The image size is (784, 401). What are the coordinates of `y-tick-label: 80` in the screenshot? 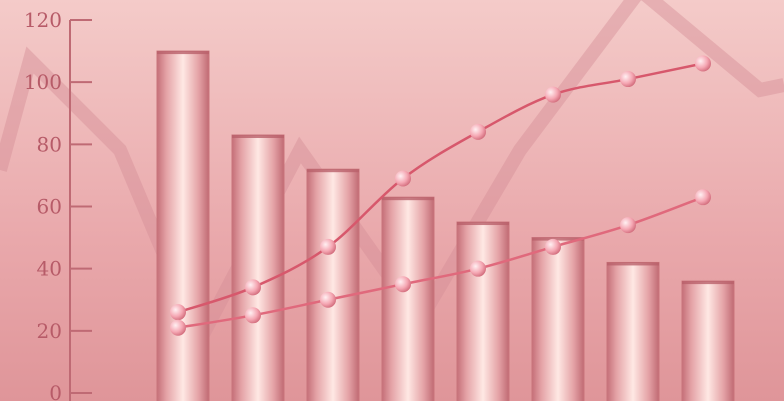 It's located at (49, 144).